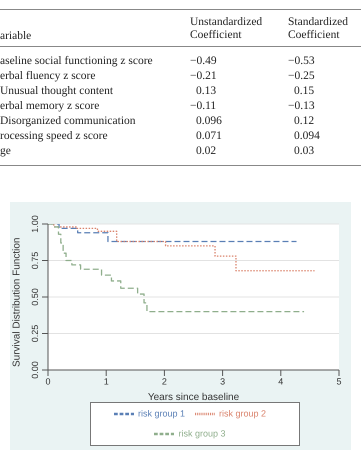  What do you see at coordinates (35, 297) in the screenshot?
I see `y-tick-label: 0.50` at bounding box center [35, 297].